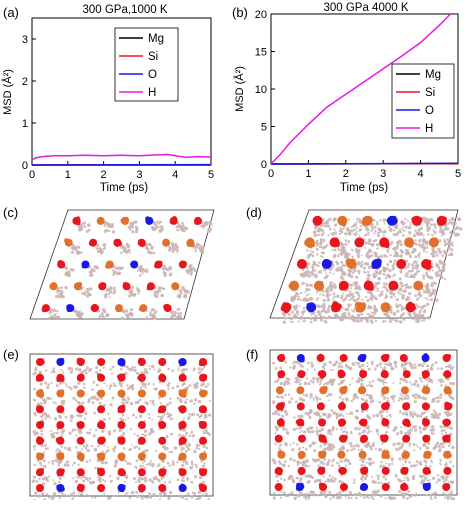 Image resolution: width=465 pixels, height=505 pixels. Describe the element at coordinates (11, 12) in the screenshot. I see `panel-label-a: (a)` at that location.